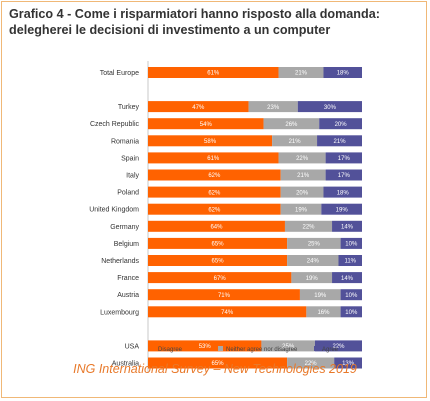  What do you see at coordinates (124, 227) in the screenshot?
I see `category-label: Germany` at bounding box center [124, 227].